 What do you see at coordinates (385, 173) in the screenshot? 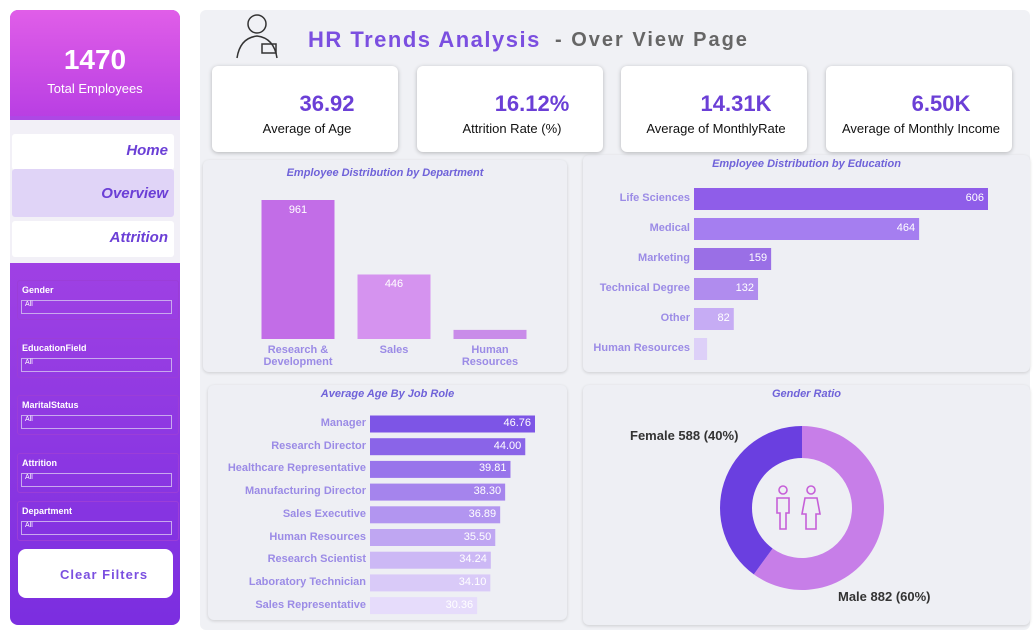
I see `chart-title: Employee Distribution by Department` at bounding box center [385, 173].